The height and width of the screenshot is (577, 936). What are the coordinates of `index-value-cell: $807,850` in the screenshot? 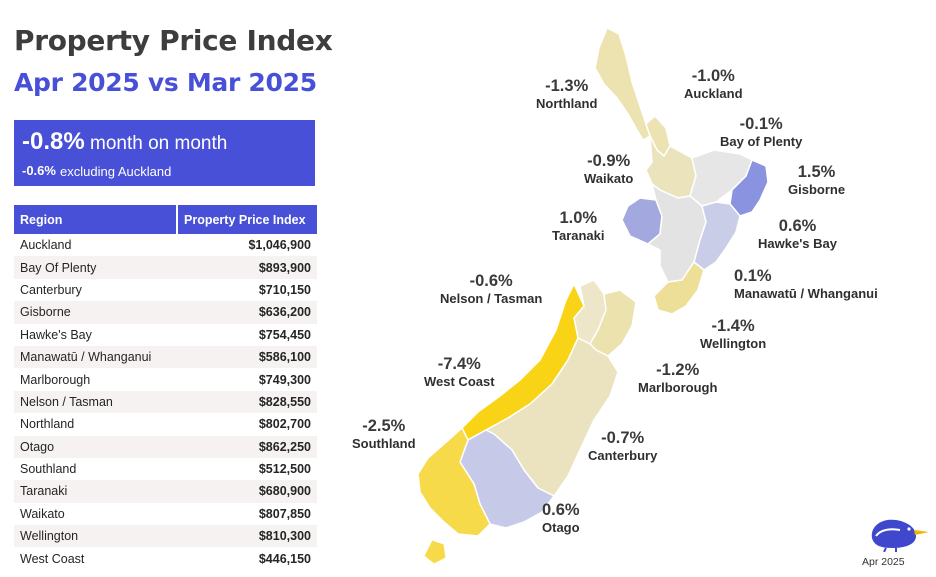 It's located at (247, 514).